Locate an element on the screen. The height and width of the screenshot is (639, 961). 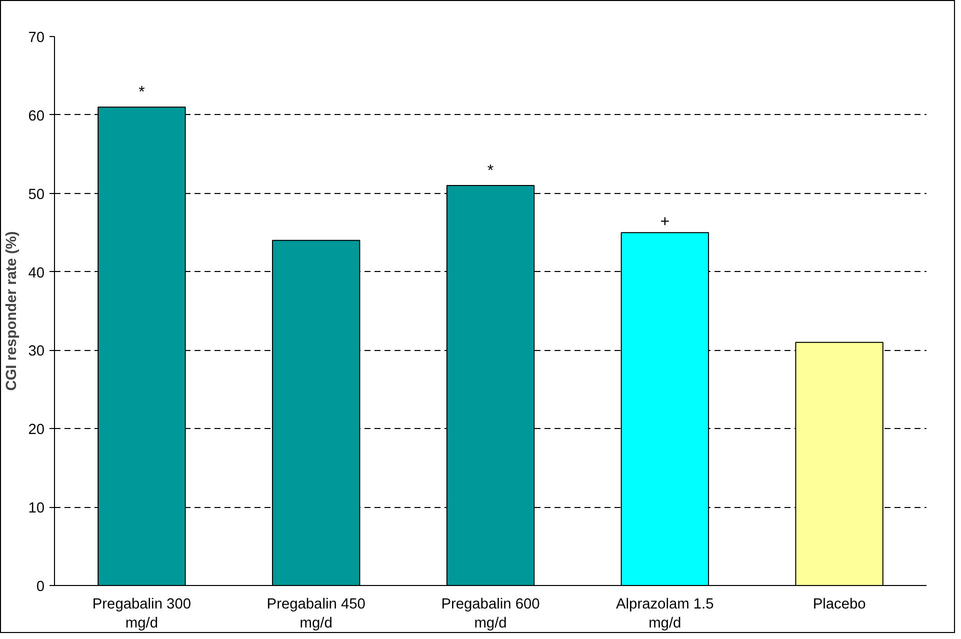
x-tick-label: Pregabalin 600 mg/d is located at coordinates (490, 614).